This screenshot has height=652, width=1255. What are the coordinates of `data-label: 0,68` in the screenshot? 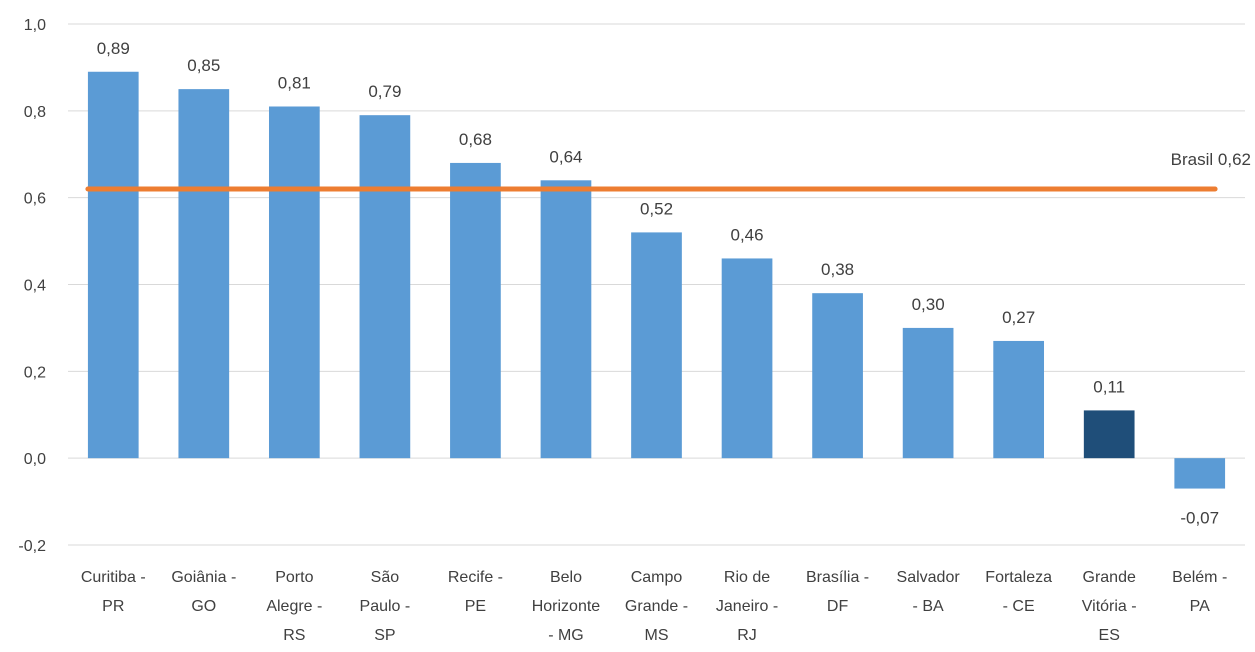 It's located at (475, 139).